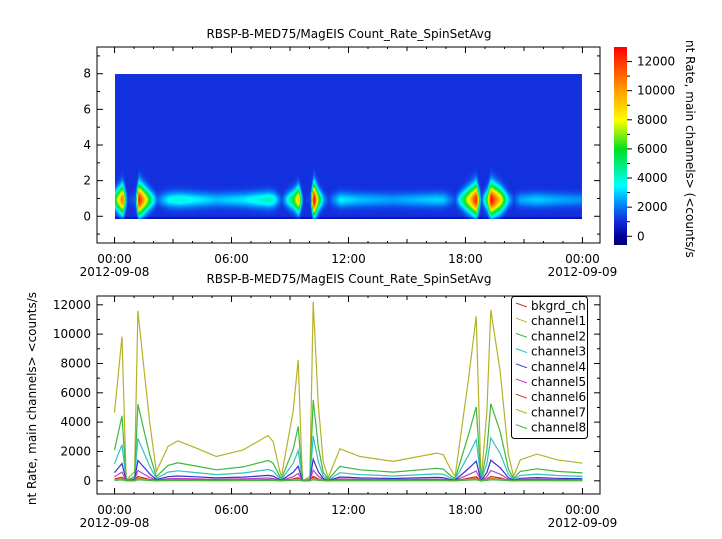  Describe the element at coordinates (75, 363) in the screenshot. I see `y-tick-label: 8000` at that location.